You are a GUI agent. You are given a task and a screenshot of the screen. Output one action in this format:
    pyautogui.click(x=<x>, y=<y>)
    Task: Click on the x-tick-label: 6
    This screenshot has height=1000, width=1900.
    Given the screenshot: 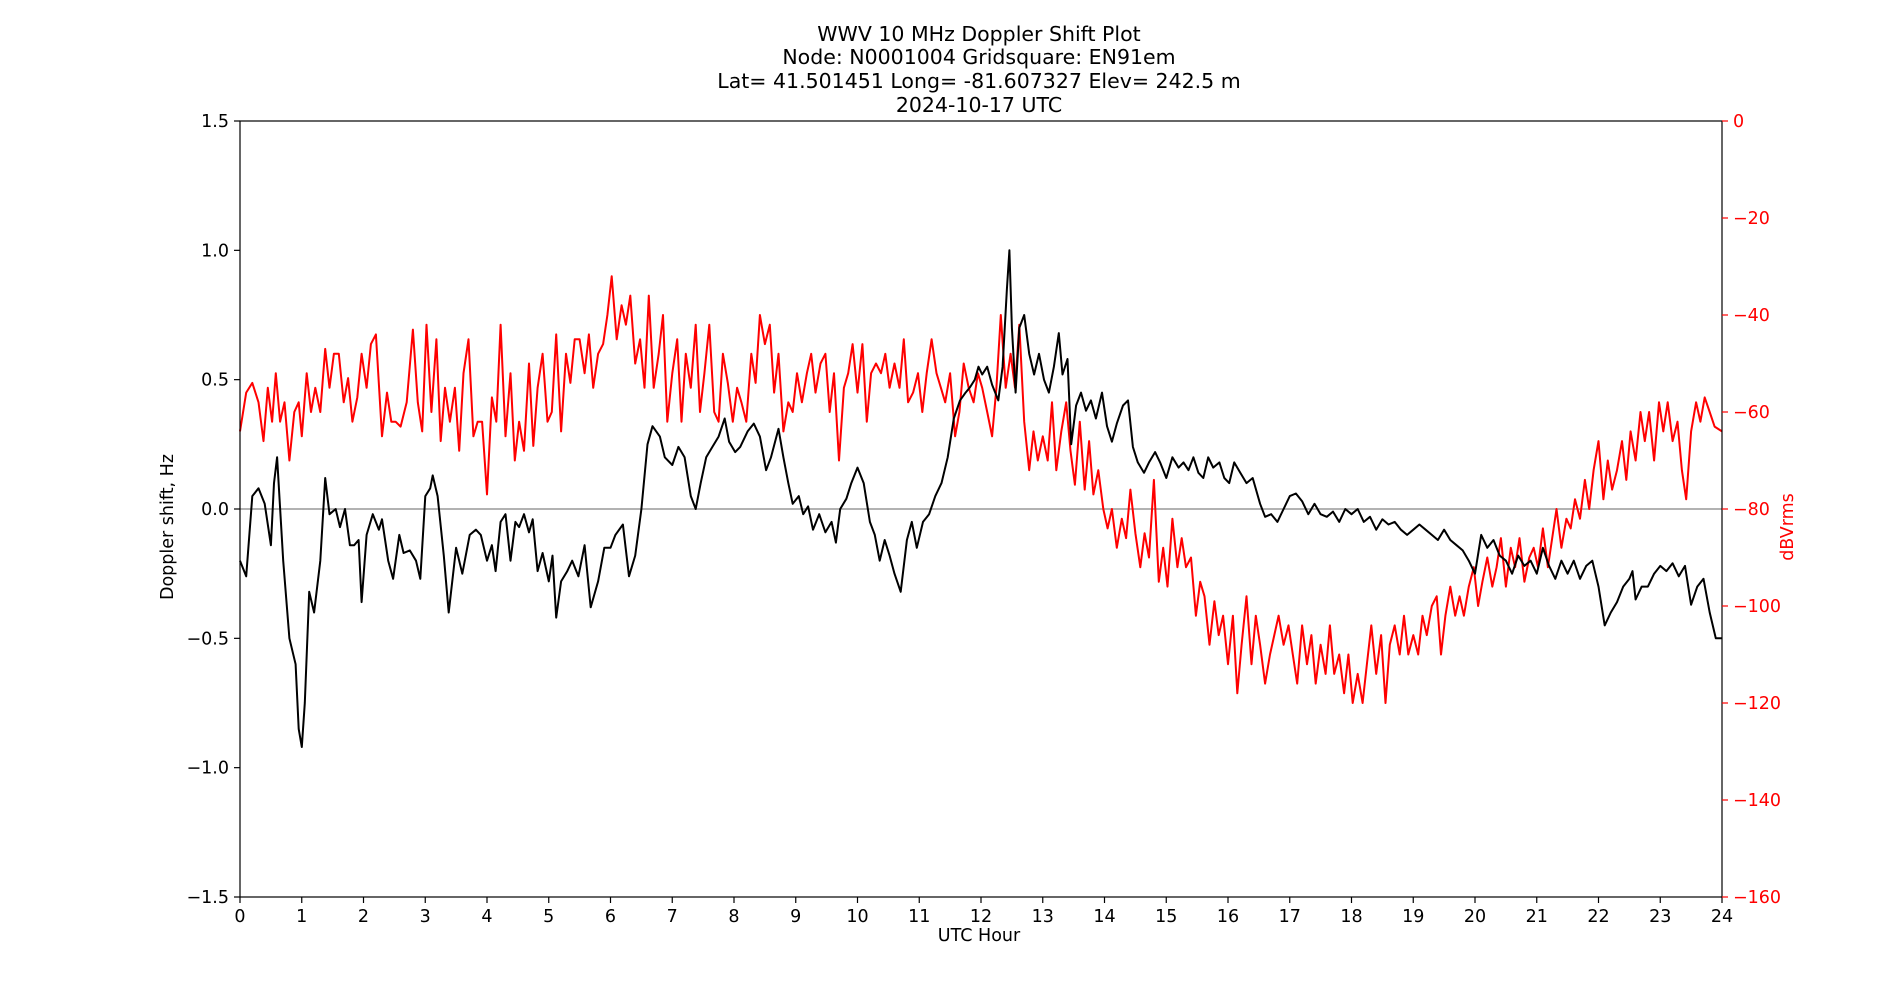 What is the action you would take?
    pyautogui.click(x=610, y=917)
    